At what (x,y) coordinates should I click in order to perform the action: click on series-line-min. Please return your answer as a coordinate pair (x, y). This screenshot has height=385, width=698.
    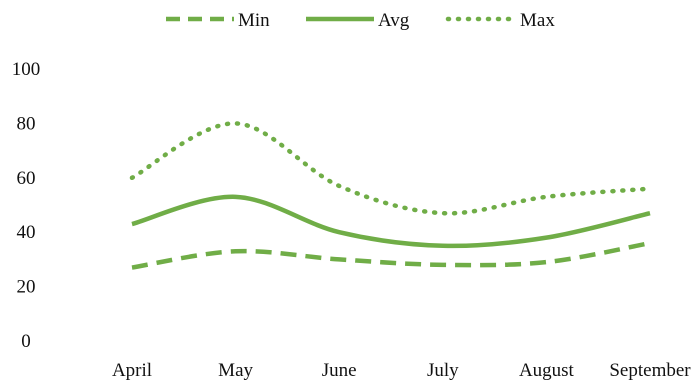
    Looking at the image, I should click on (391, 255).